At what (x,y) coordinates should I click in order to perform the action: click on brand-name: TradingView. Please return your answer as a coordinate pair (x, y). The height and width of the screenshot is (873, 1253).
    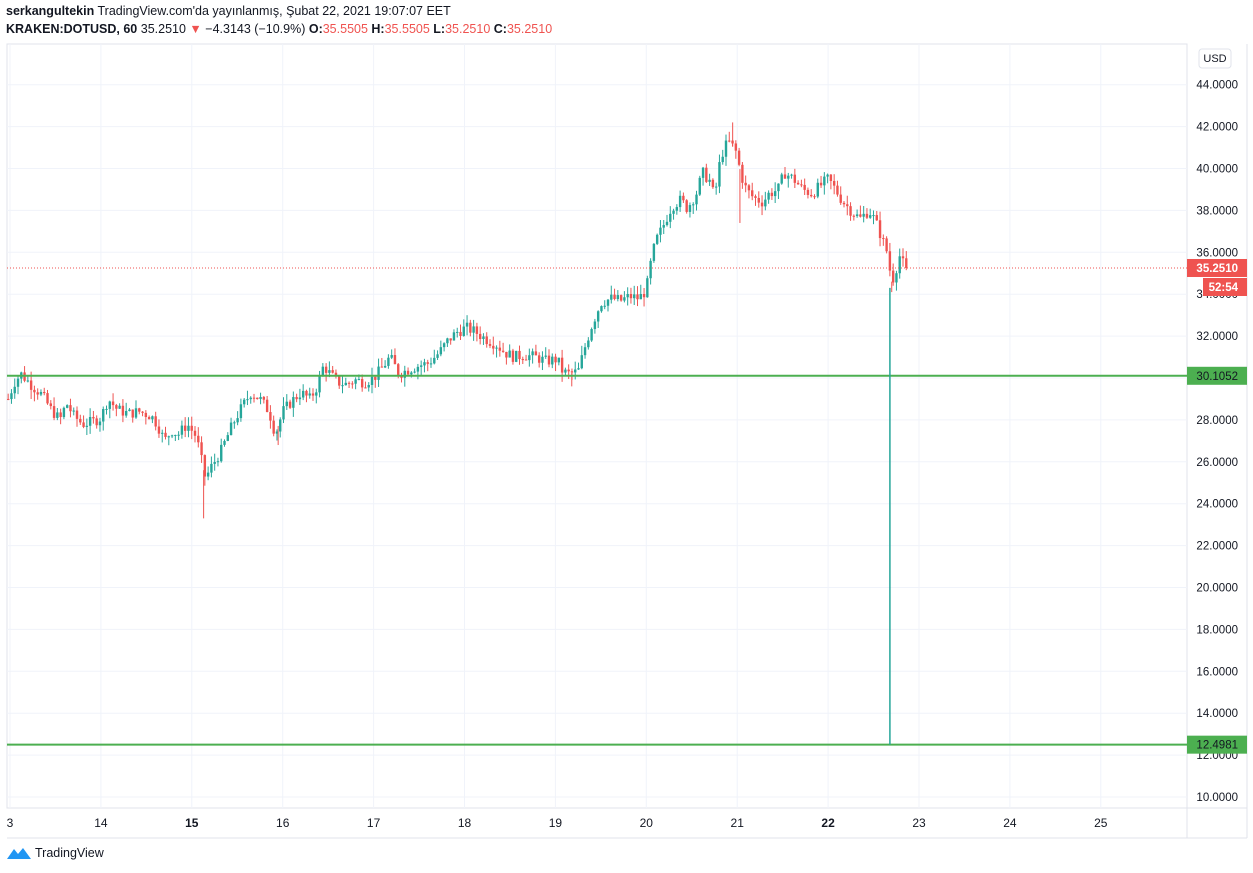
    Looking at the image, I should click on (69, 853).